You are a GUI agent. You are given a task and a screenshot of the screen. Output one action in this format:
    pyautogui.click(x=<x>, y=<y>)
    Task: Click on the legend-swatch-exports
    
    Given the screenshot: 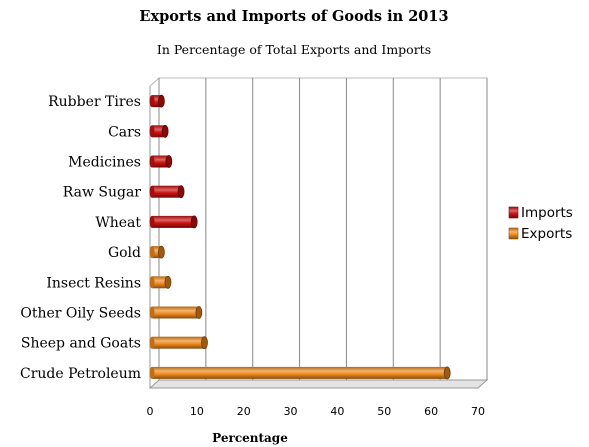 What is the action you would take?
    pyautogui.click(x=513, y=233)
    